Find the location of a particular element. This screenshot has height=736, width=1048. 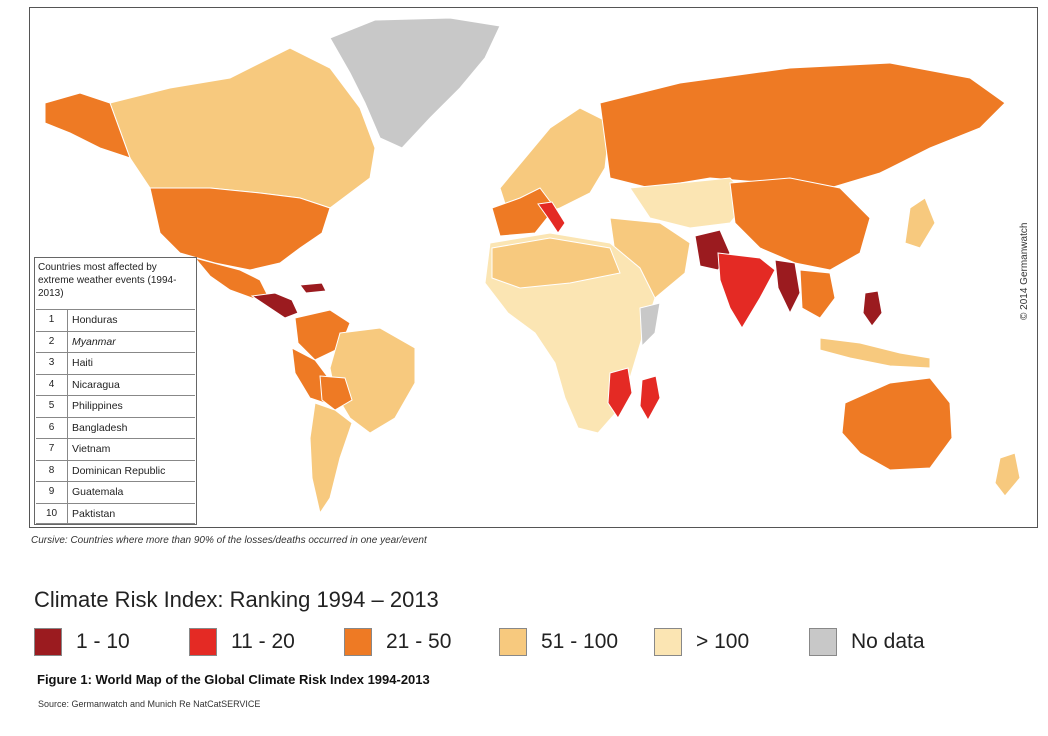

ranking-country: Haiti is located at coordinates (83, 363).